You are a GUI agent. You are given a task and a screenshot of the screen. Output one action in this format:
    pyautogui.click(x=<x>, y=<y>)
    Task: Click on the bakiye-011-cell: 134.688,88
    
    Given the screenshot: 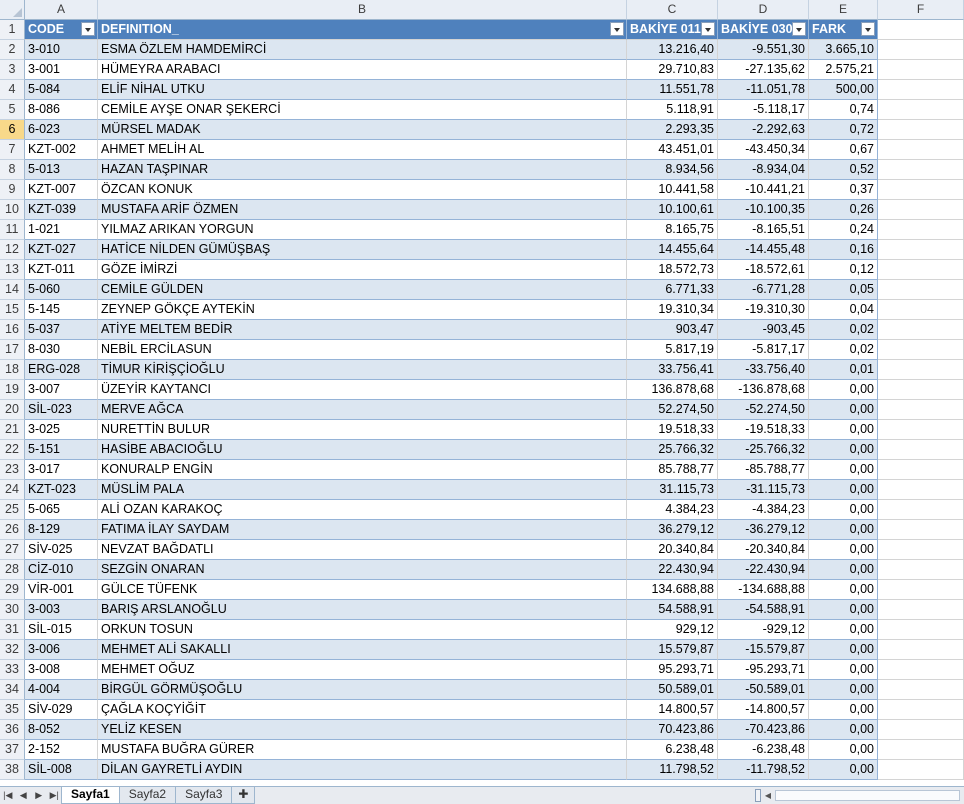 What is the action you would take?
    pyautogui.click(x=672, y=590)
    